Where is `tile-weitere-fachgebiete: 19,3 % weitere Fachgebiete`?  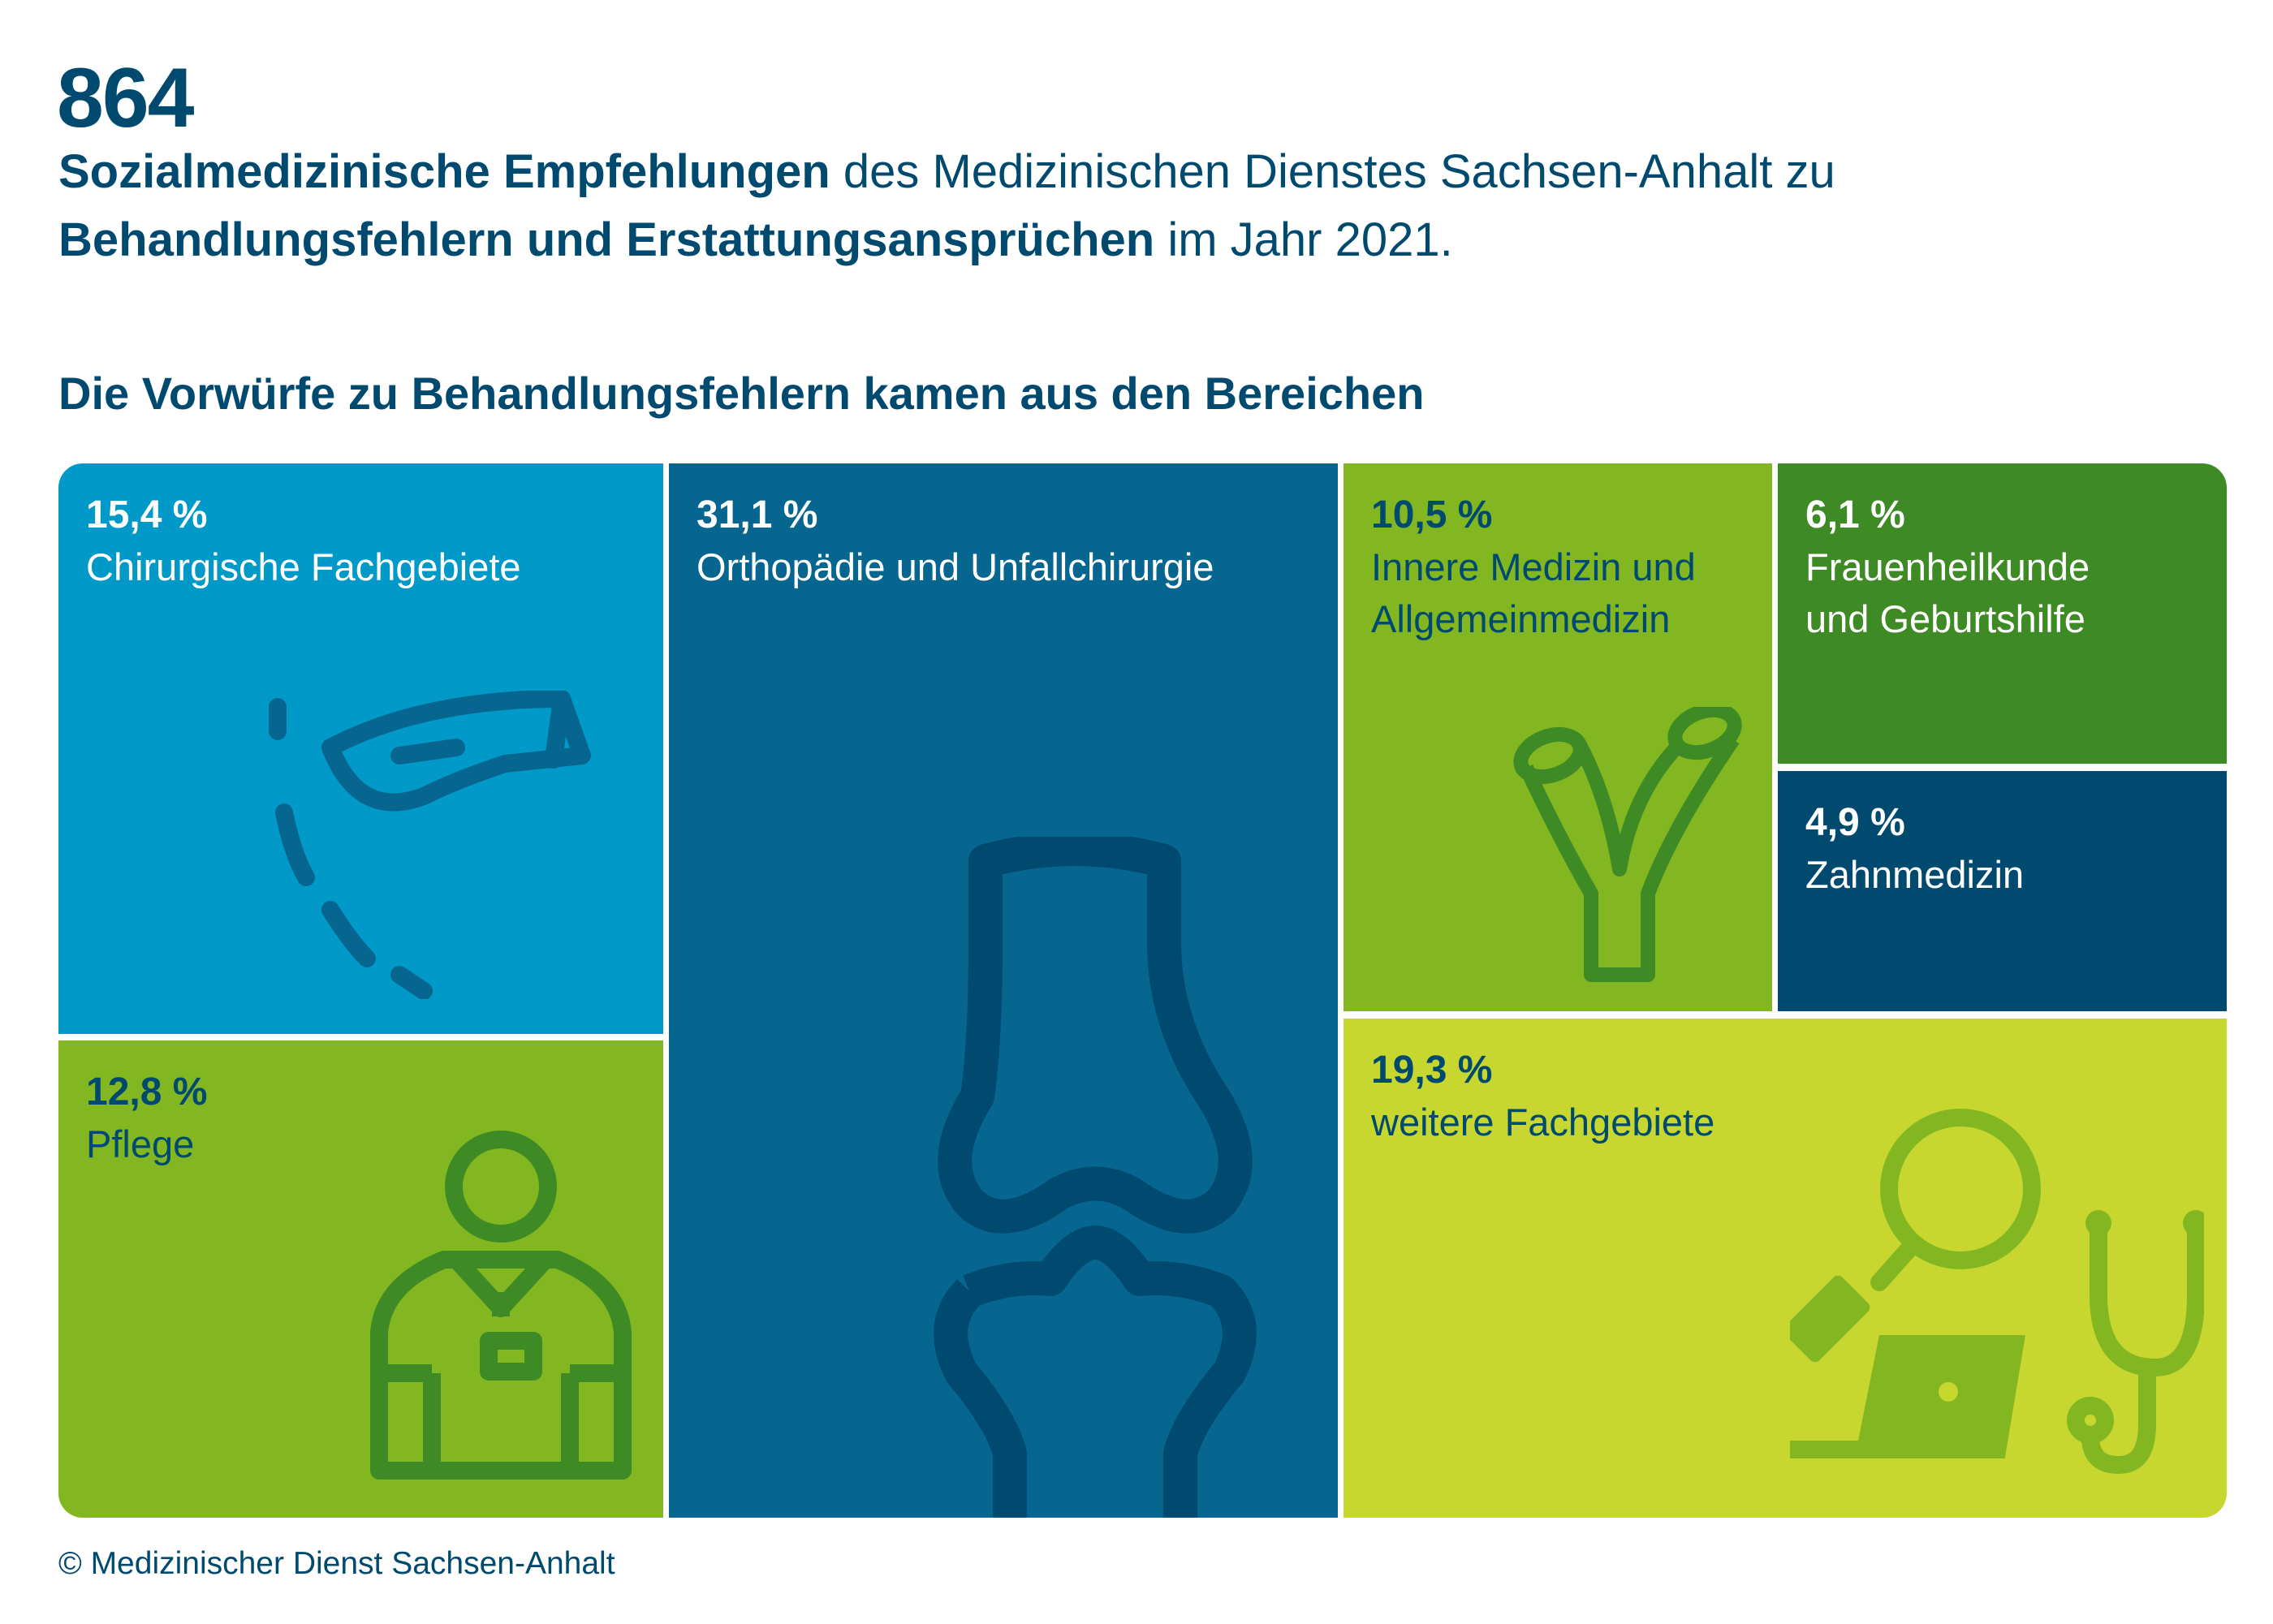
tile-weitere-fachgebiete: 19,3 % weitere Fachgebiete is located at coordinates (1785, 1269).